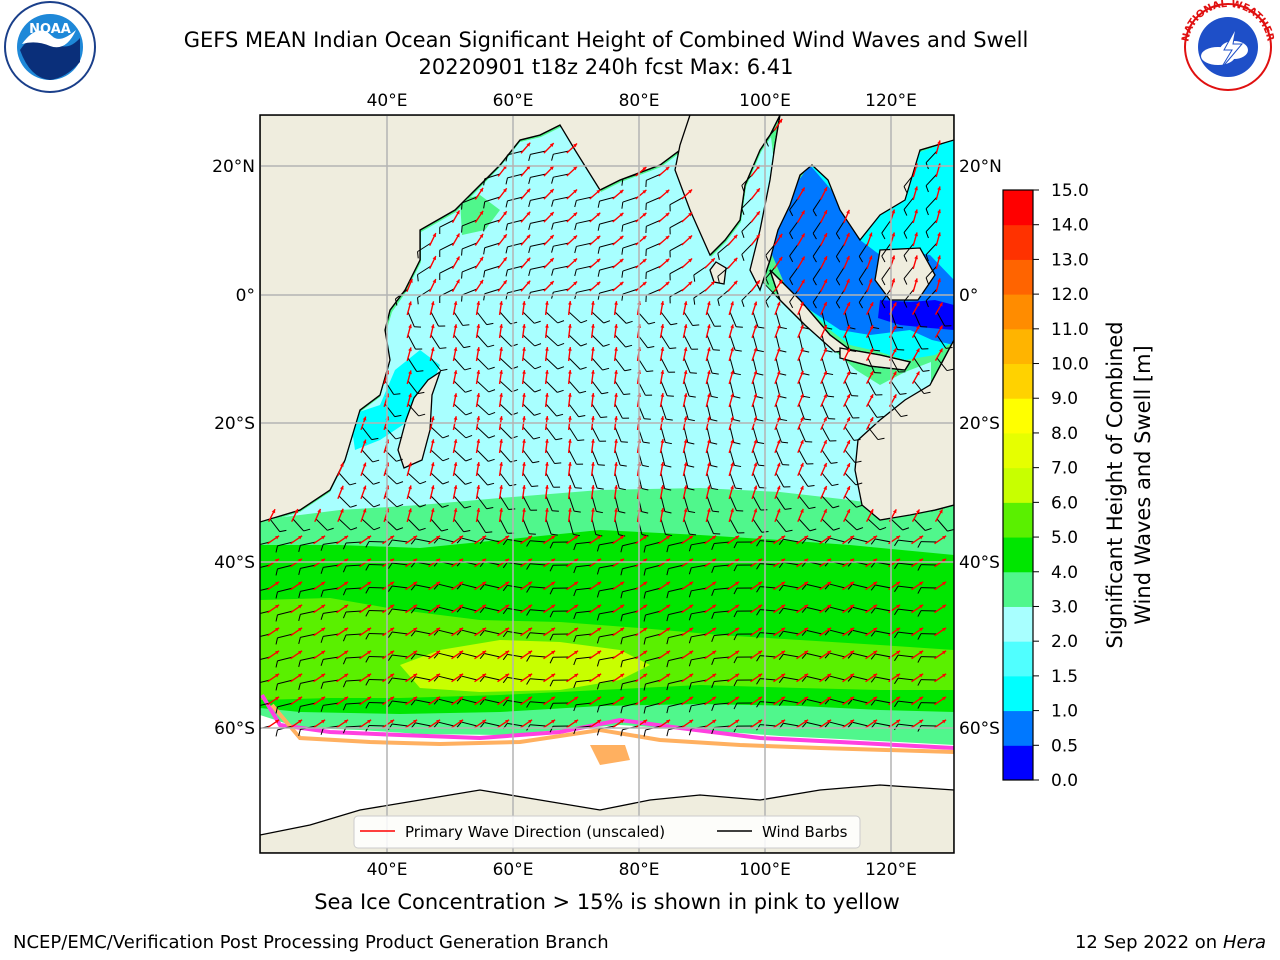 This screenshot has width=1280, height=960. Describe the element at coordinates (234, 729) in the screenshot. I see `lat-label-left-60s: 60°S` at that location.